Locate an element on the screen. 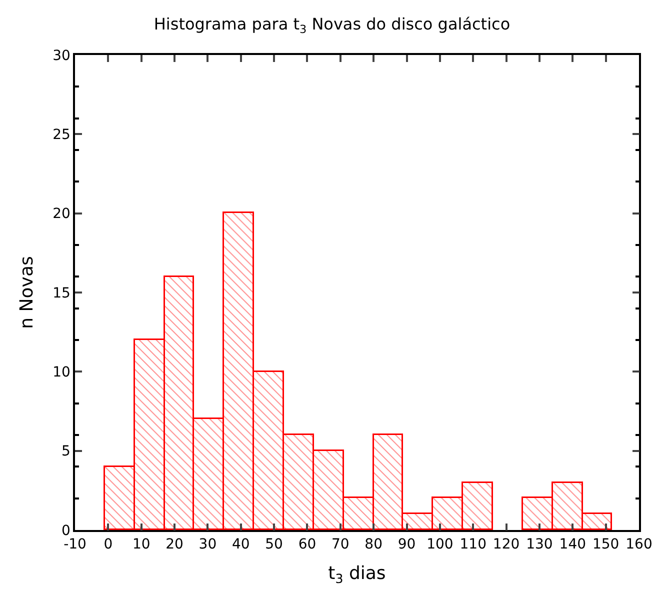  y-tick-label: 0 is located at coordinates (66, 530).